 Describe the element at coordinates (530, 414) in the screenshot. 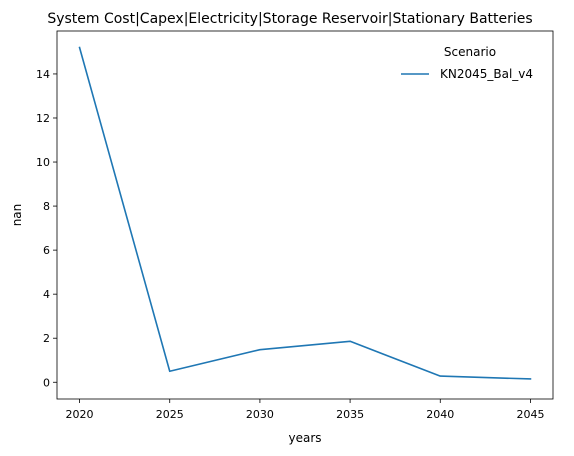

I see `x-tick-label: 2045` at that location.